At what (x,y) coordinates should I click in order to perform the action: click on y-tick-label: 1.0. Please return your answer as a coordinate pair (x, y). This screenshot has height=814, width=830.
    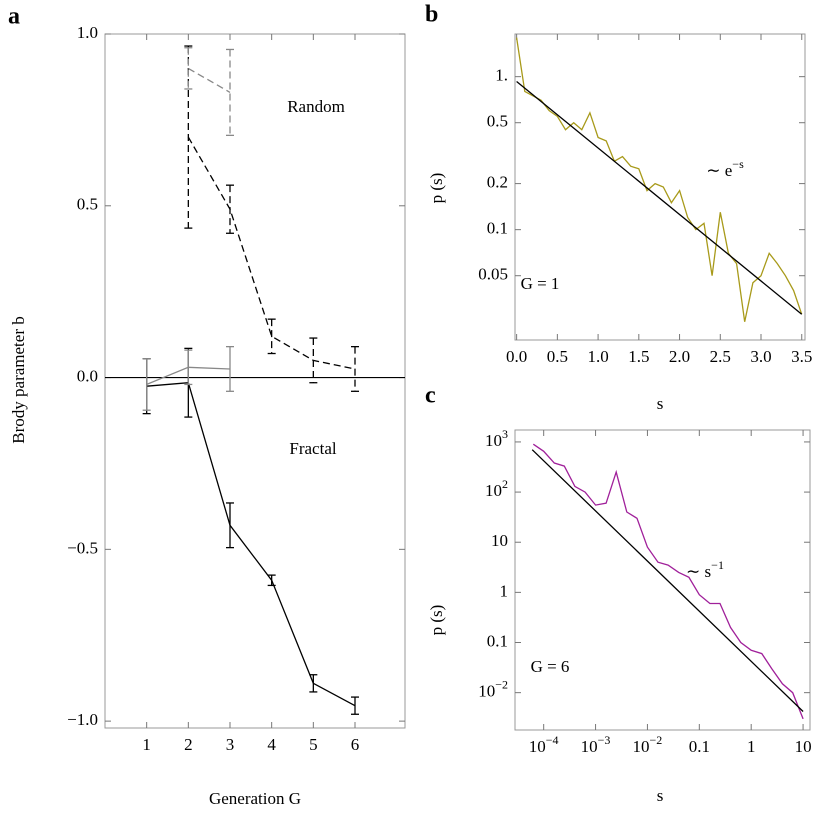
    Looking at the image, I should click on (87, 32).